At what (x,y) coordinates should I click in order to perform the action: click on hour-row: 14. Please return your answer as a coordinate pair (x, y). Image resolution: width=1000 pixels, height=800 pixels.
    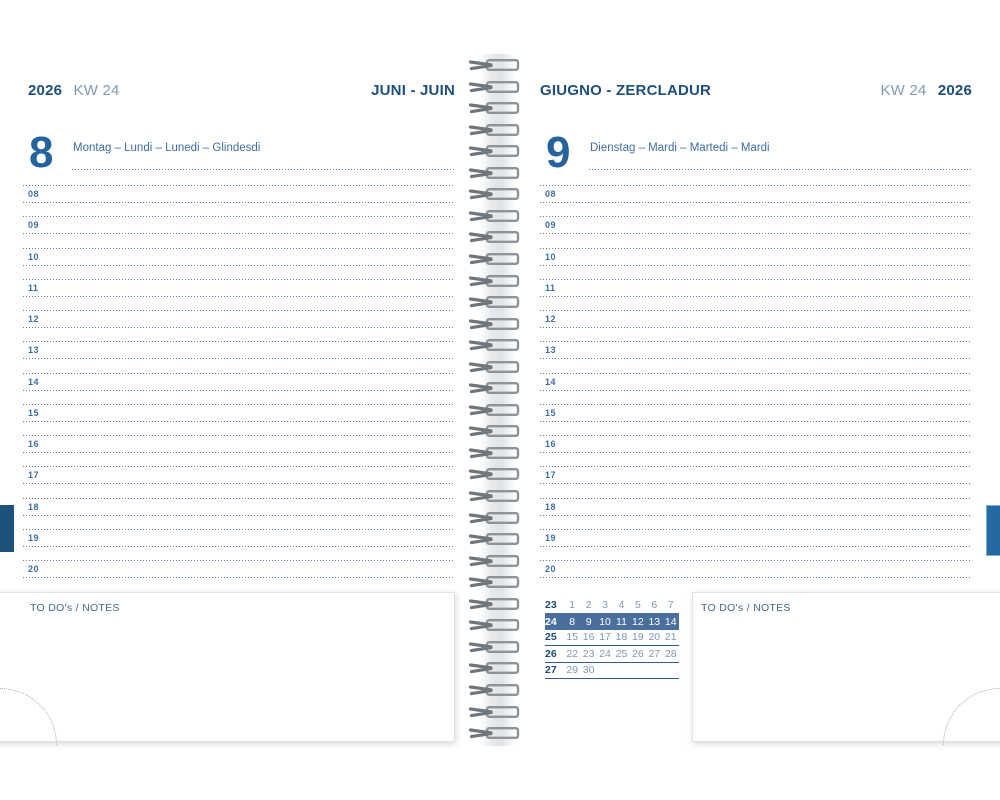
    Looking at the image, I should click on (239, 388).